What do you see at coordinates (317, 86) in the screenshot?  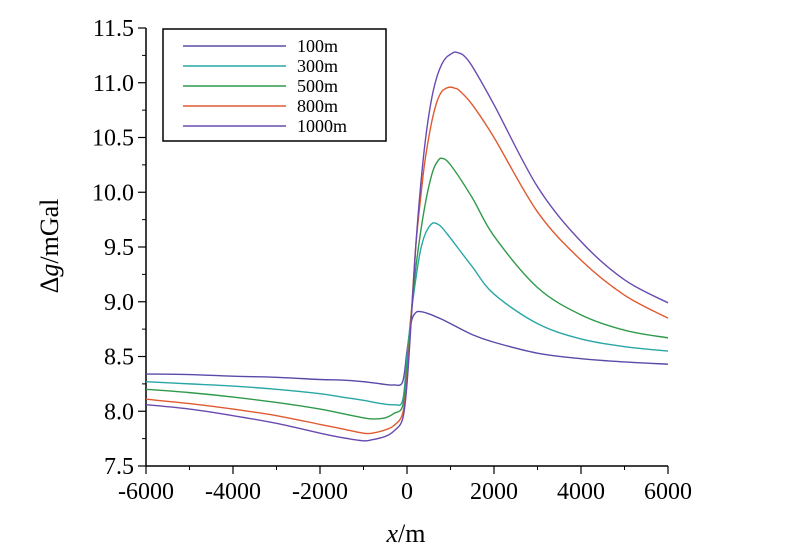 I see `legend-label-500m: 500m` at bounding box center [317, 86].